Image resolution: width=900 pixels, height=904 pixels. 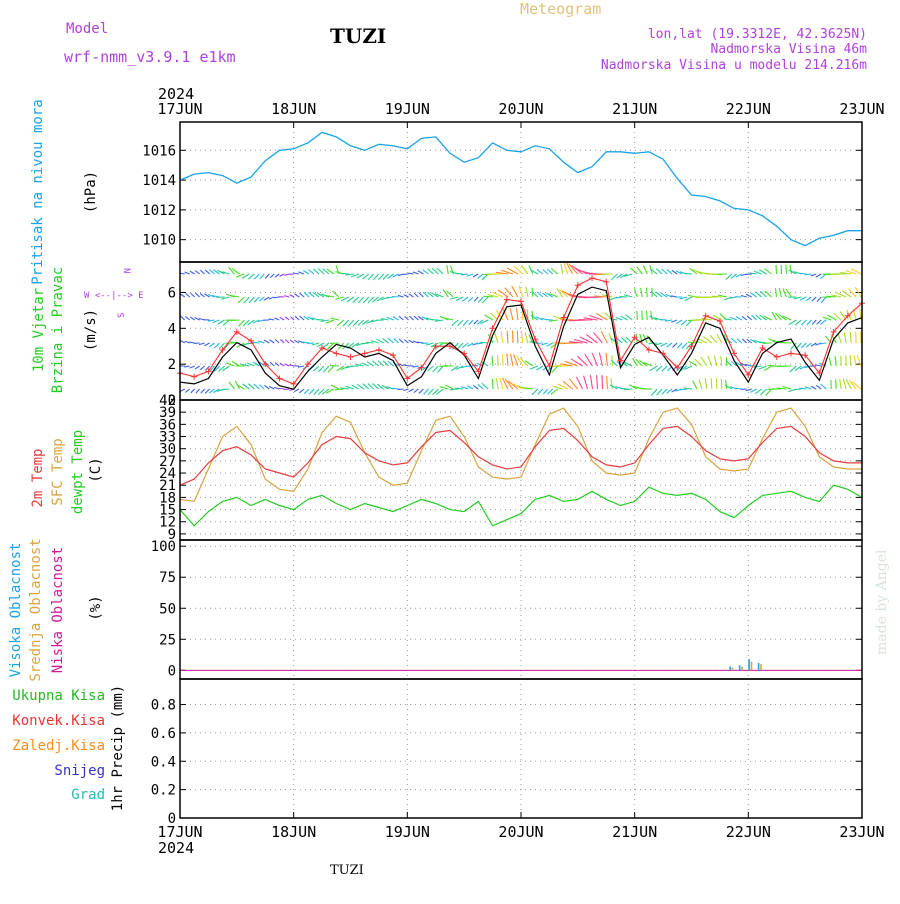 I want to click on watermark: made by Angel, so click(x=882, y=602).